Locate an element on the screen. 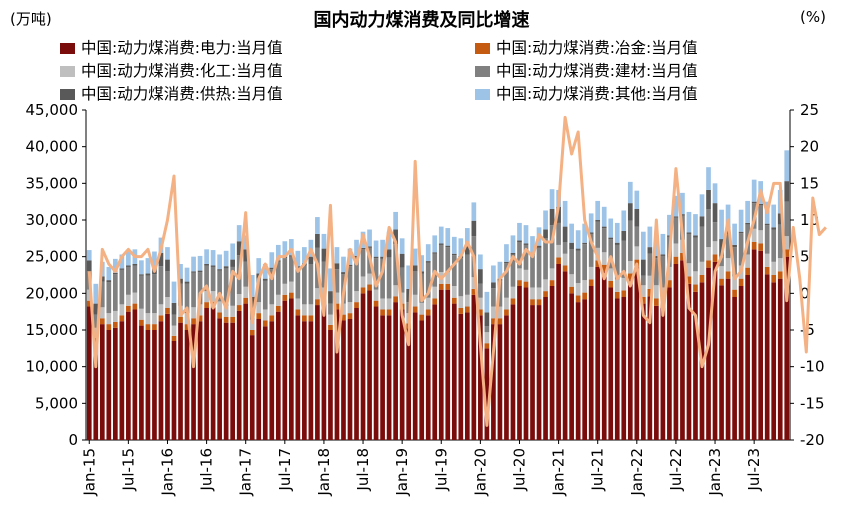 The image size is (843, 515). legend-label: 中国:动力煤消费:电力:当月值 is located at coordinates (182, 48).